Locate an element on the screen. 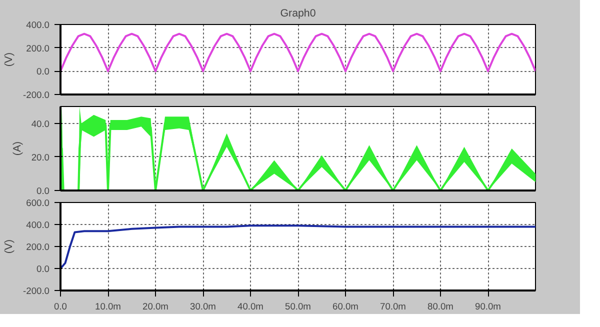 Image resolution: width=600 pixels, height=327 pixels. x-tick-label: 60.0m is located at coordinates (345, 307).